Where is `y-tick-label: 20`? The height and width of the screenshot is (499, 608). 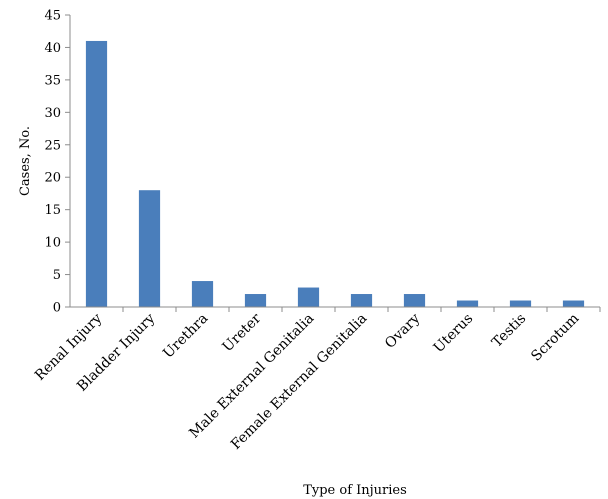
y-tick-label: 20 is located at coordinates (52, 178).